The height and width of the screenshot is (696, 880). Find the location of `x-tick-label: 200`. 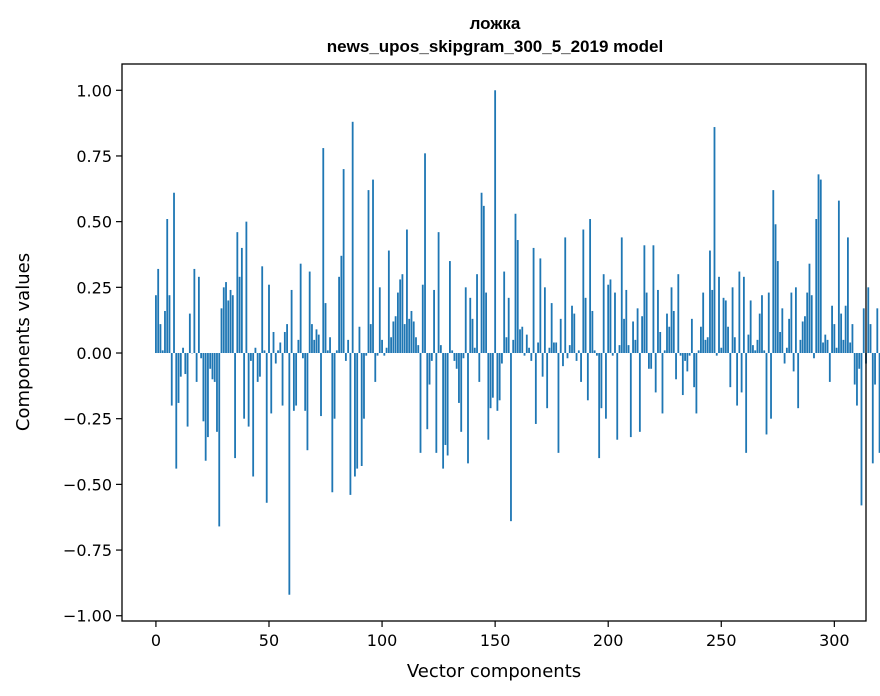

x-tick-label: 200 is located at coordinates (608, 640).